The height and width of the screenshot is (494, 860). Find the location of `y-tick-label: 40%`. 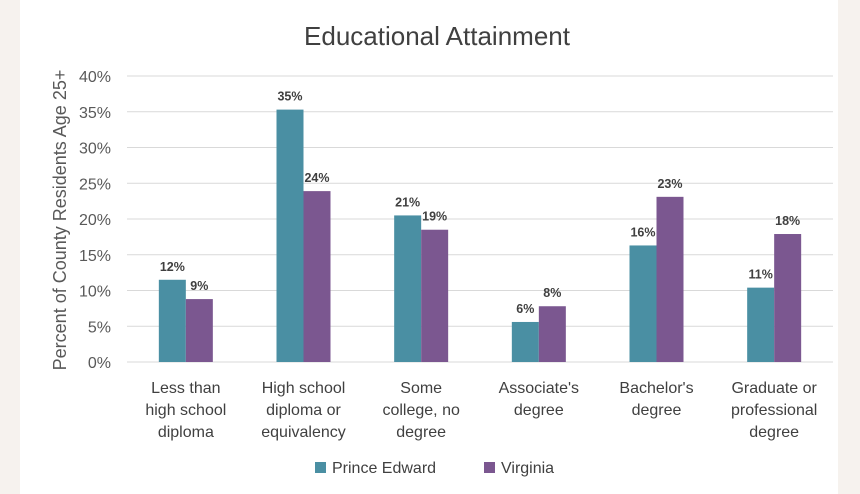

y-tick-label: 40% is located at coordinates (95, 77).